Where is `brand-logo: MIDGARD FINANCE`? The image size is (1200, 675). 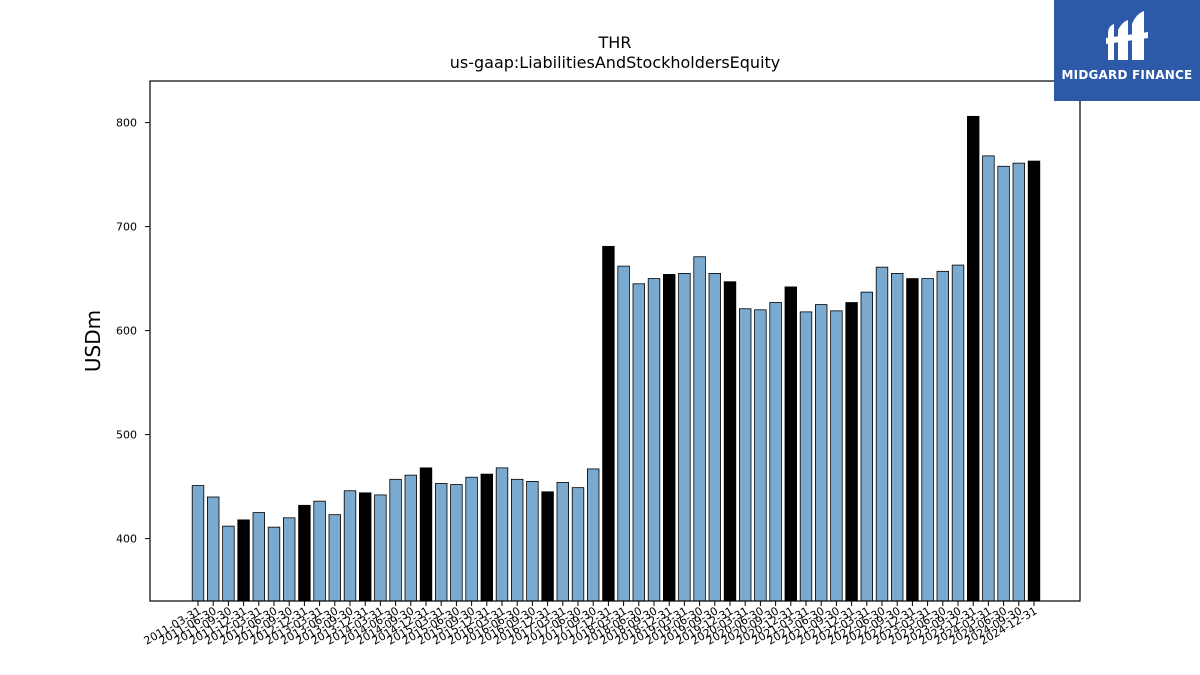 brand-logo: MIDGARD FINANCE is located at coordinates (1127, 50).